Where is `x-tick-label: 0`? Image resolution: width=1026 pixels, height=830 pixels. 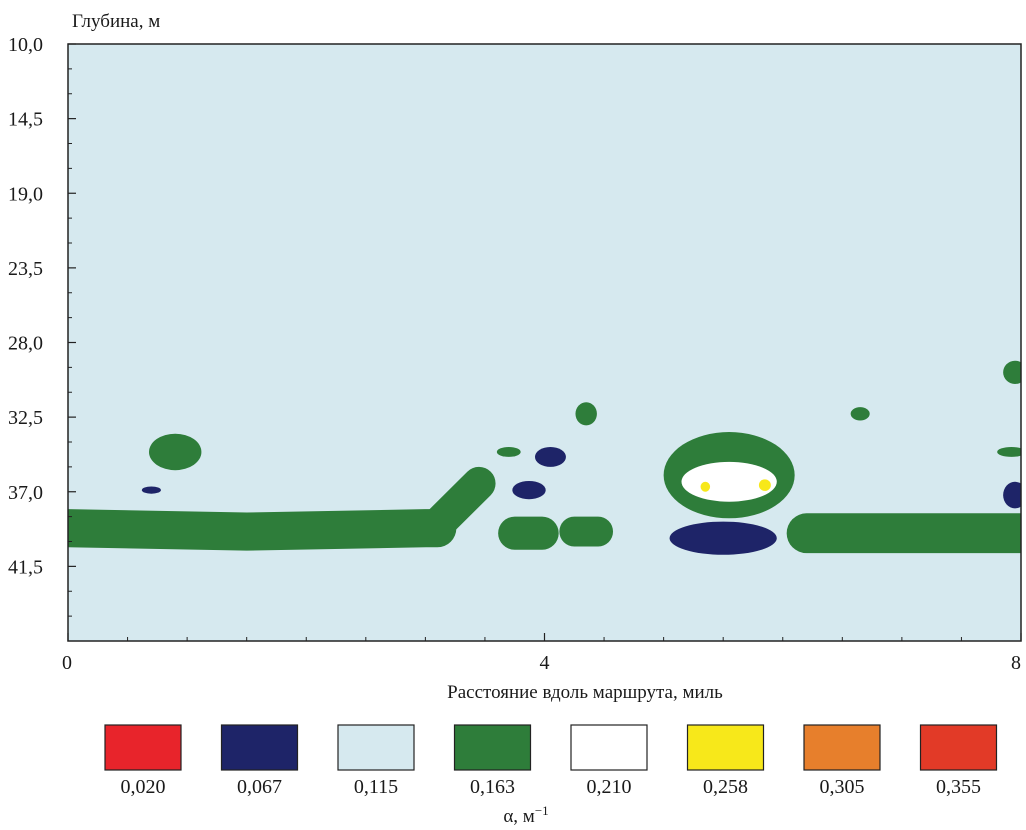
x-tick-label: 0 is located at coordinates (67, 663).